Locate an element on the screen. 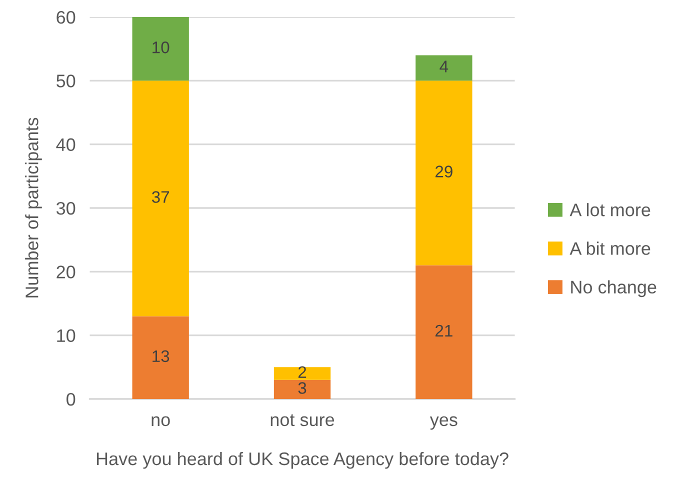  y-tick-label: 10 is located at coordinates (66, 335).